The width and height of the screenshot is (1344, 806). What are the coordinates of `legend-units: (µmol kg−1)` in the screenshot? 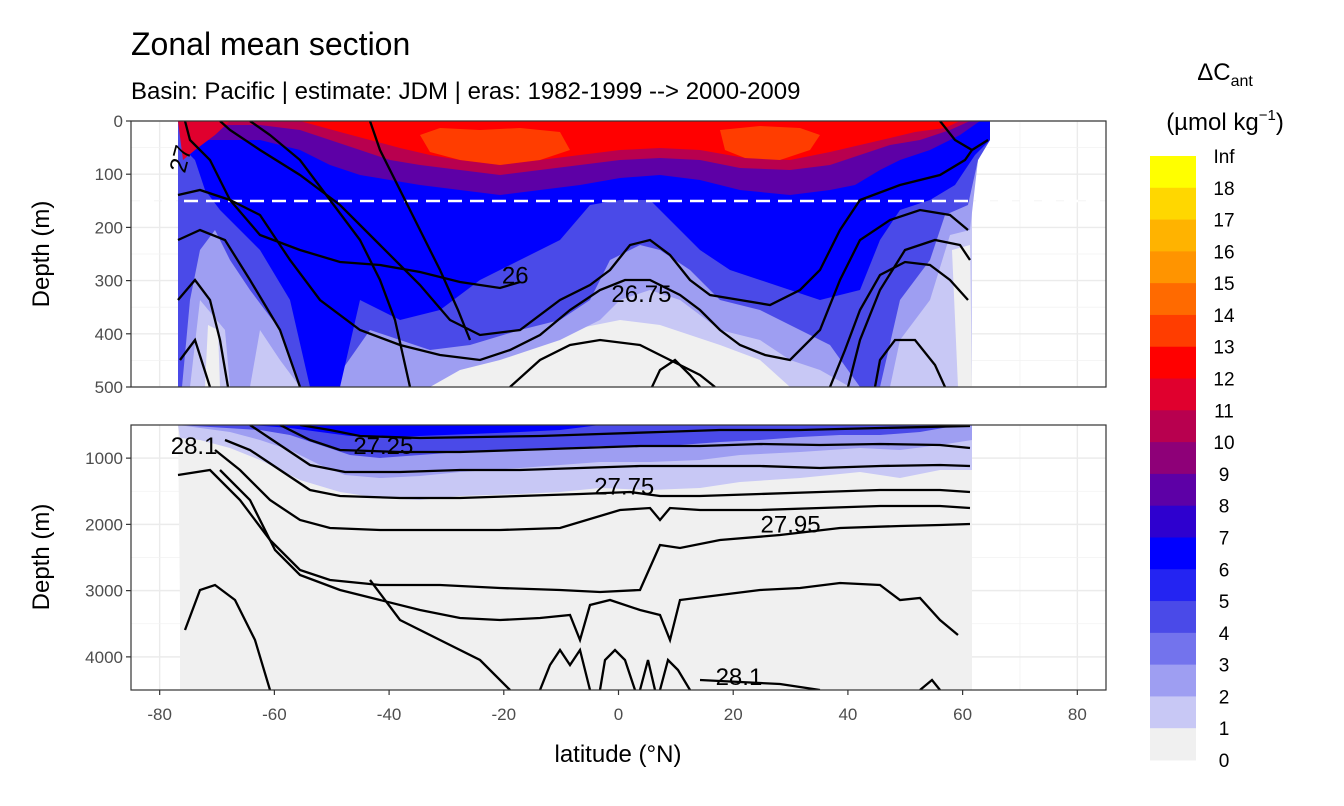 It's located at (1225, 121).